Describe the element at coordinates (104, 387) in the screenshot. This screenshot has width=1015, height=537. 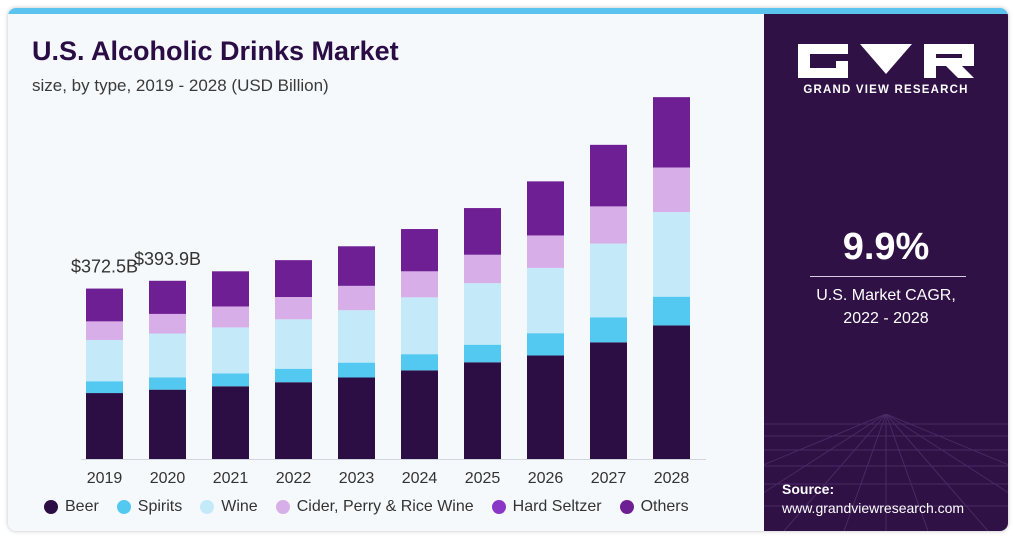
I see `bar-segment-spirits-2019` at that location.